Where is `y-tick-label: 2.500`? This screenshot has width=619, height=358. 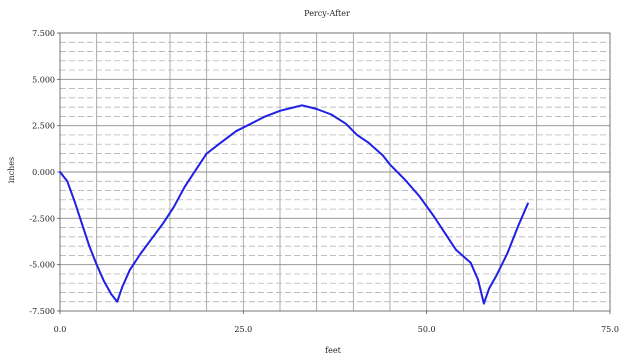 y-tick-label: 2.500 is located at coordinates (43, 126).